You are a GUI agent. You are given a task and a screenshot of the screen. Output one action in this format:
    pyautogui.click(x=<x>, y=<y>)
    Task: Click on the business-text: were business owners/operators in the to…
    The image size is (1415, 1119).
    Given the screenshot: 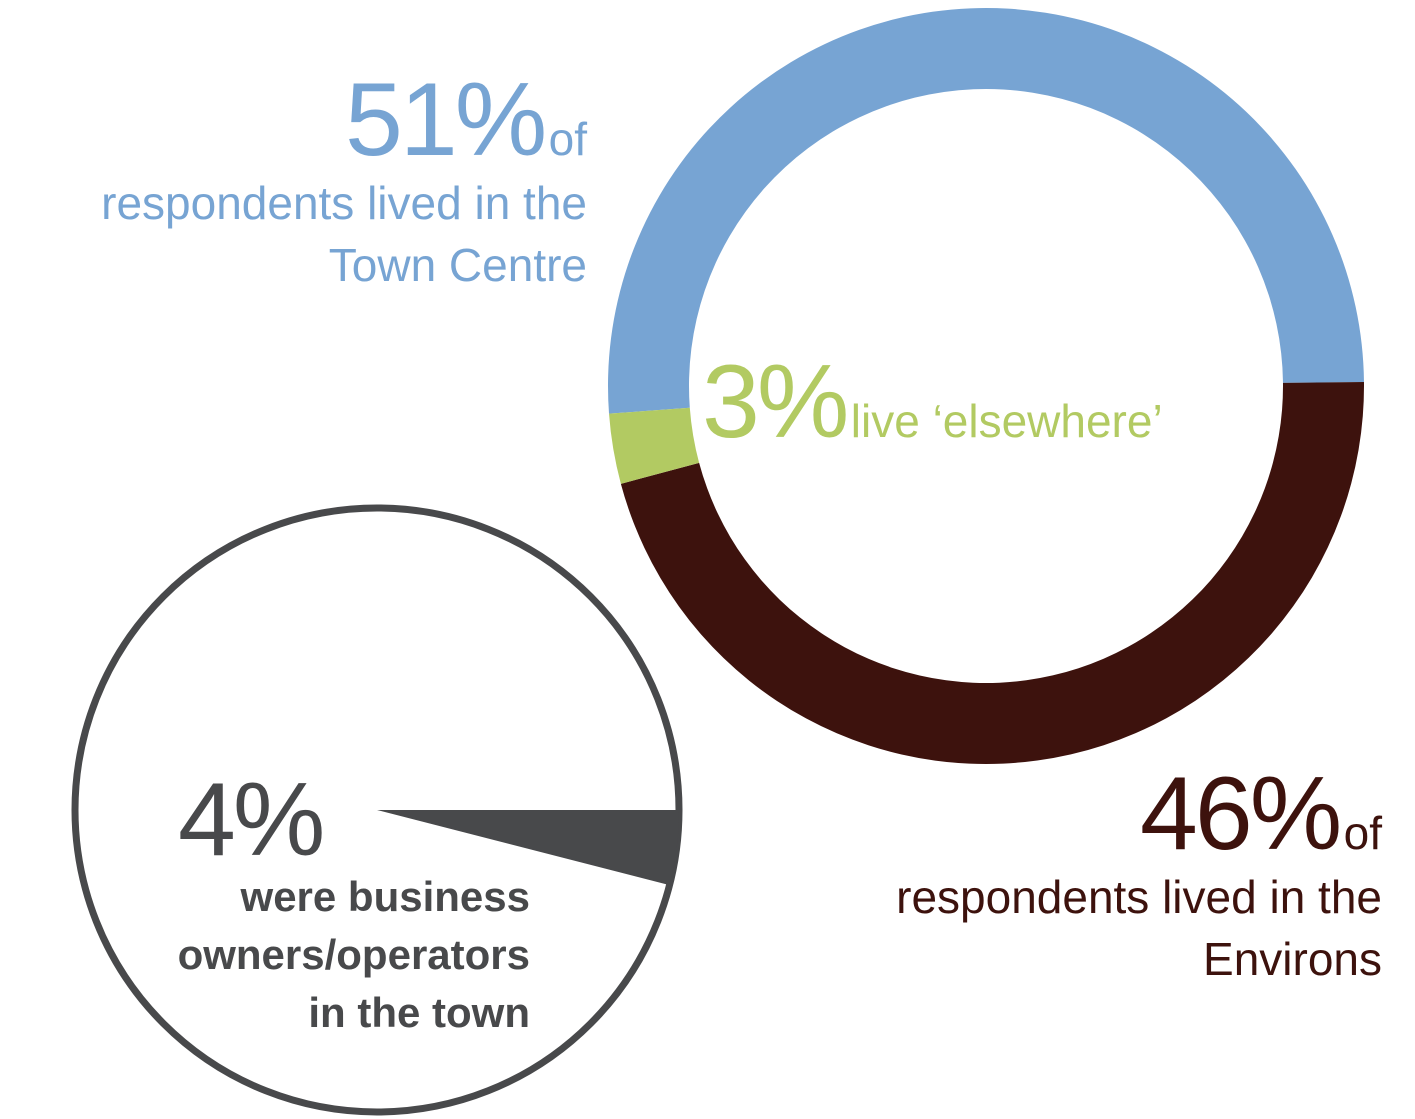 What is the action you would take?
    pyautogui.click(x=354, y=955)
    